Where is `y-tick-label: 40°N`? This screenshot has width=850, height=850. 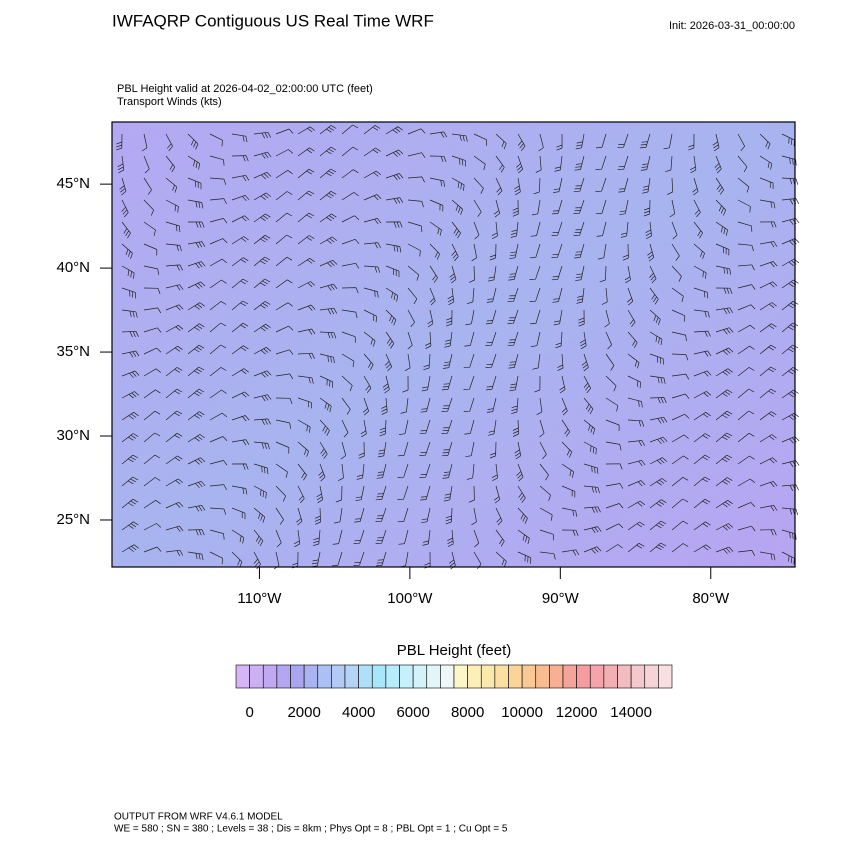 y-tick-label: 40°N is located at coordinates (73, 267).